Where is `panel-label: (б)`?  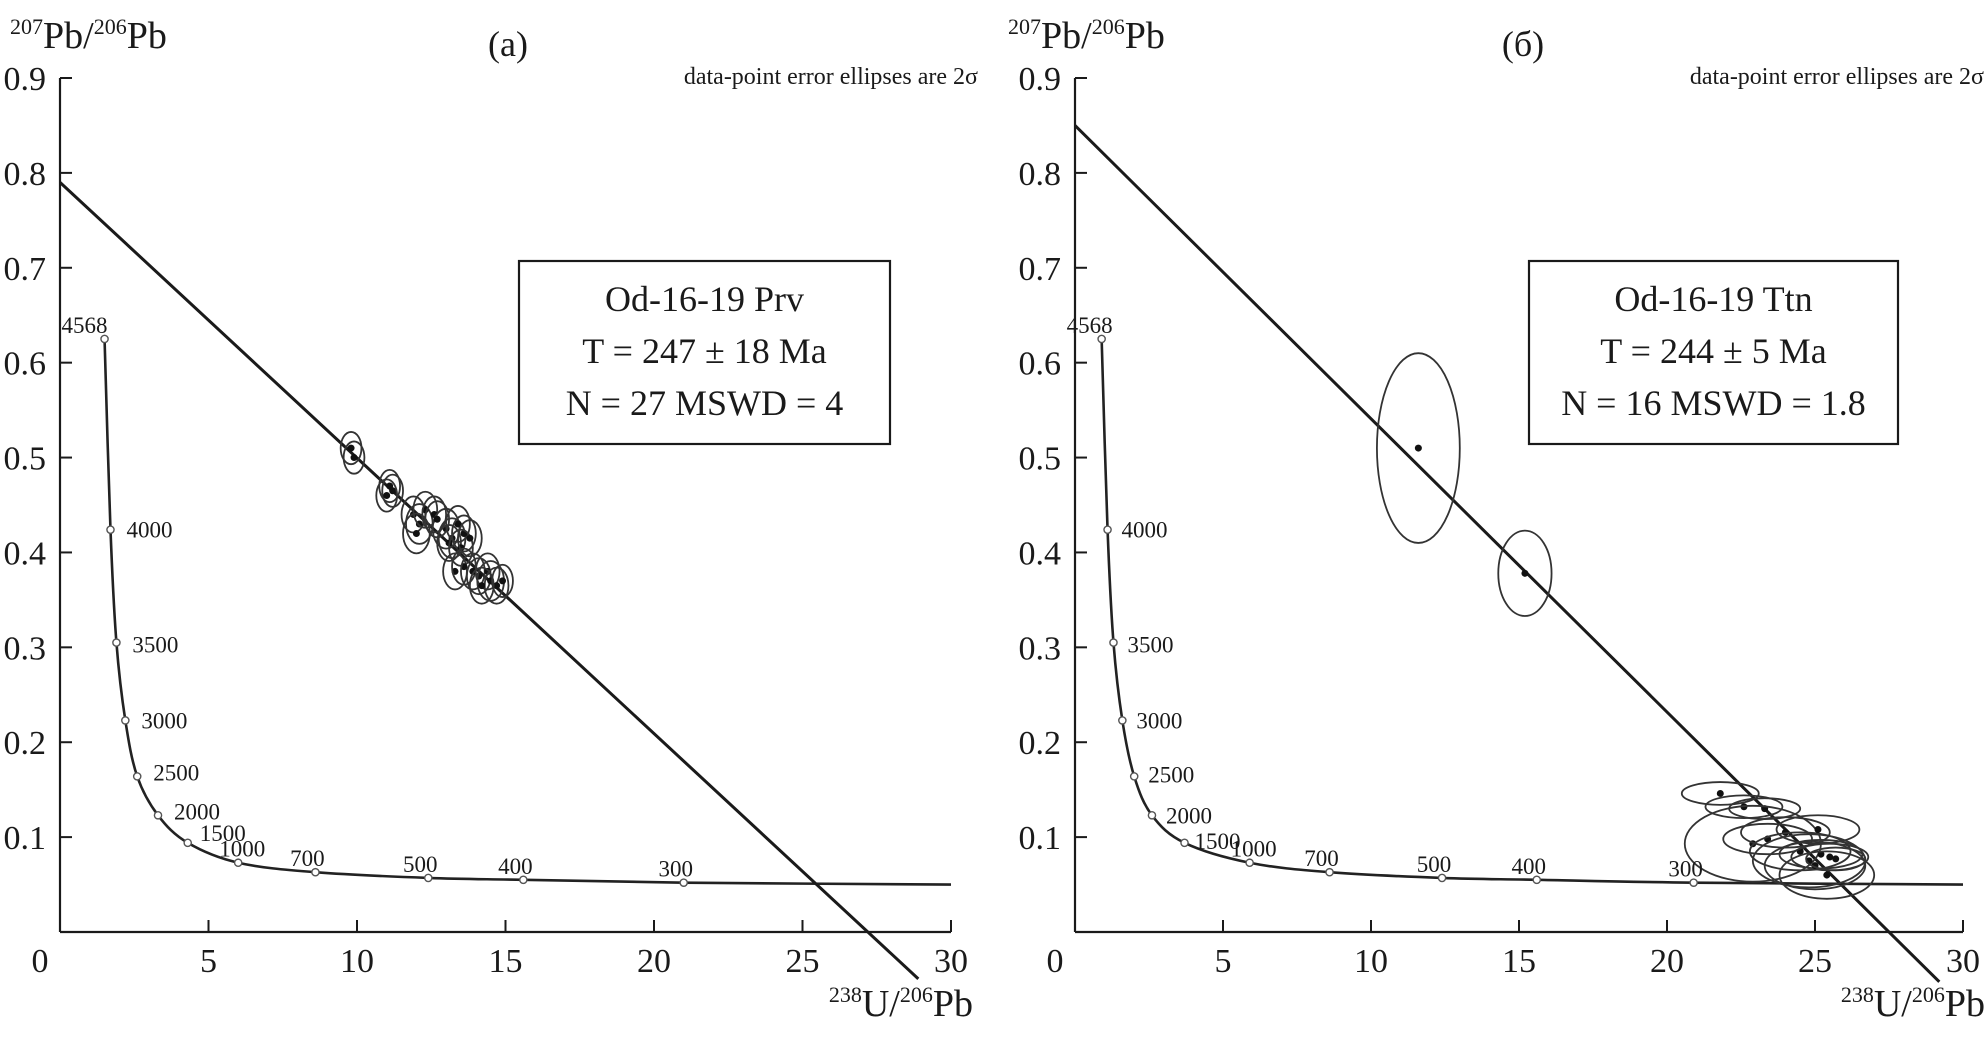 panel-label: (б) is located at coordinates (1523, 44).